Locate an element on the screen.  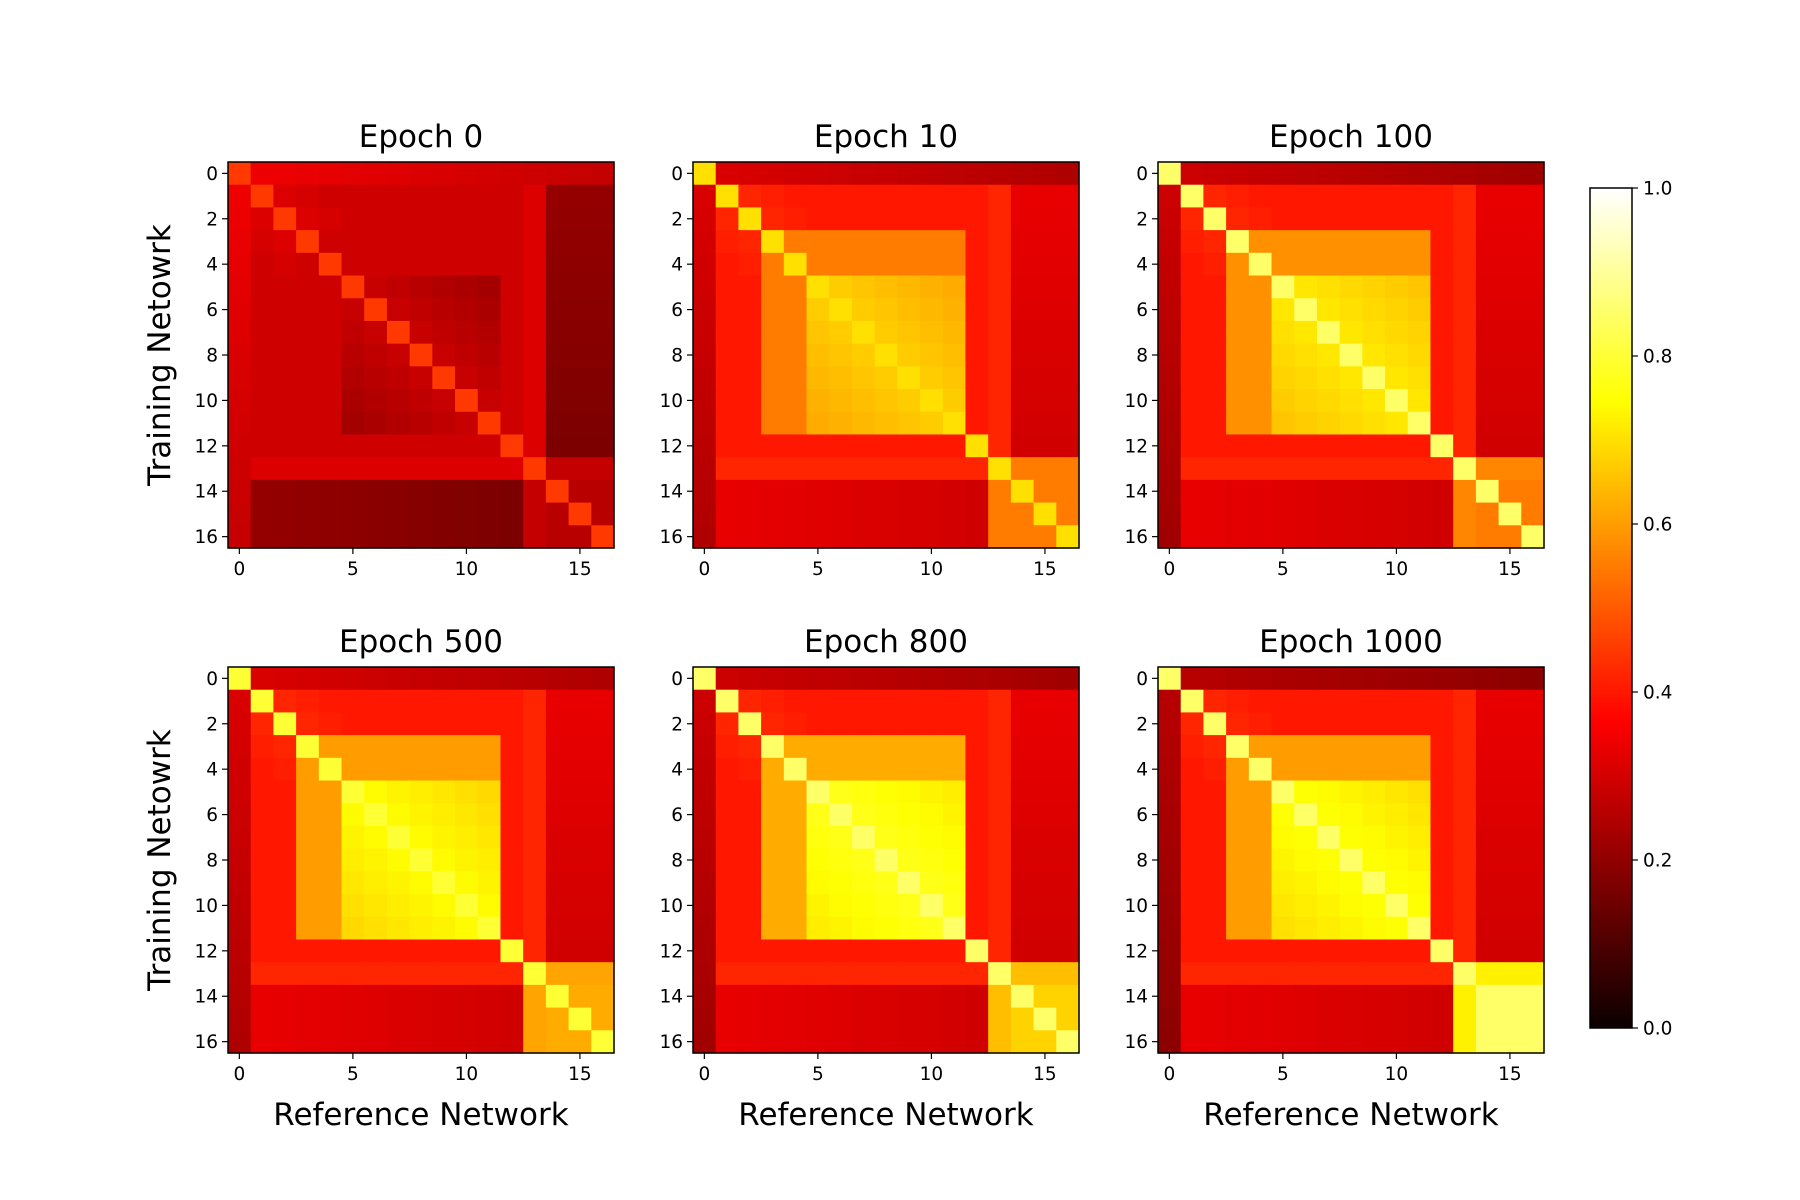
y-tick-label: 12 is located at coordinates (671, 951).